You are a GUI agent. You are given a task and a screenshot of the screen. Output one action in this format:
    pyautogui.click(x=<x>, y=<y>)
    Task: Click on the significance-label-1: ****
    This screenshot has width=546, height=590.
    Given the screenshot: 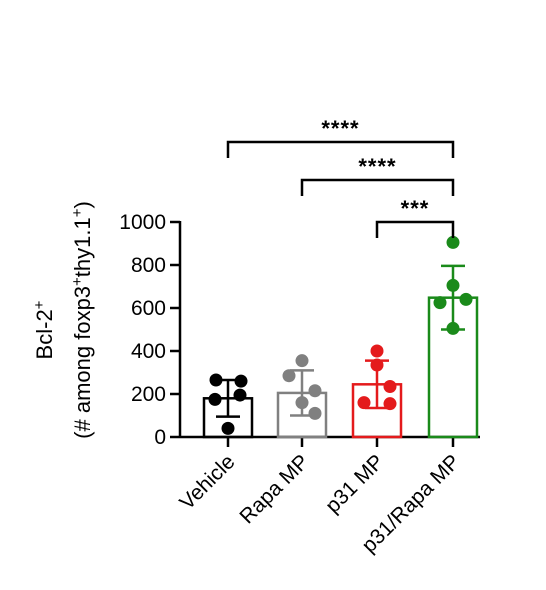 What is the action you would take?
    pyautogui.click(x=340, y=128)
    